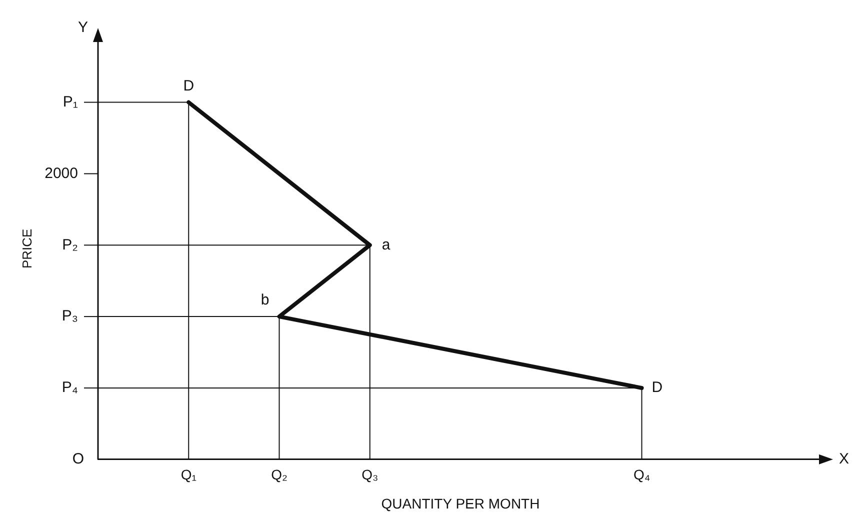  Describe the element at coordinates (460, 503) in the screenshot. I see `x-axis-title: QUANTITY PER MONTH` at that location.